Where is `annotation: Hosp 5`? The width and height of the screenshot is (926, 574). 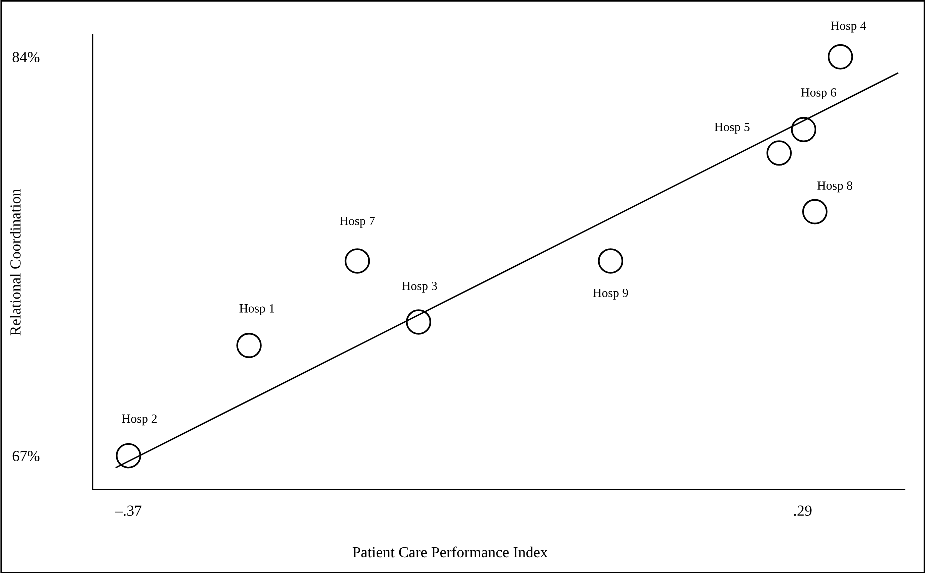 annotation: Hosp 5 is located at coordinates (732, 128).